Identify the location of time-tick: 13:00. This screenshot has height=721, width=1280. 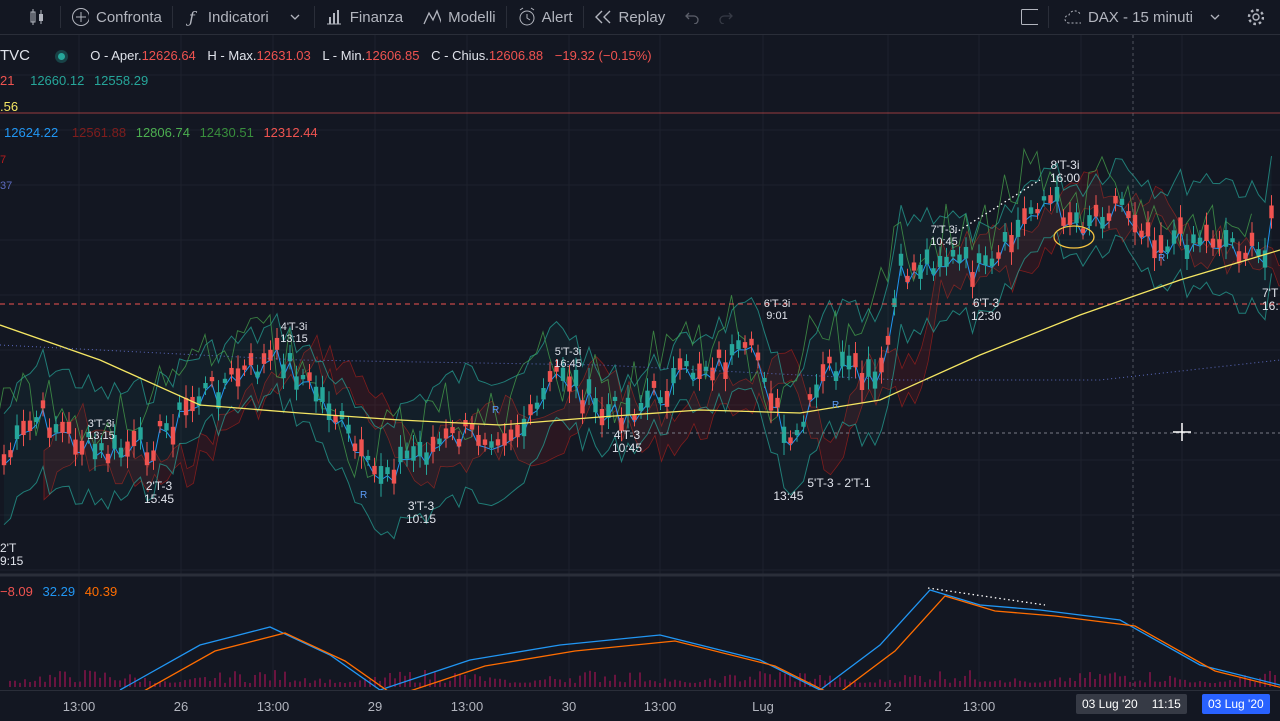
(467, 706).